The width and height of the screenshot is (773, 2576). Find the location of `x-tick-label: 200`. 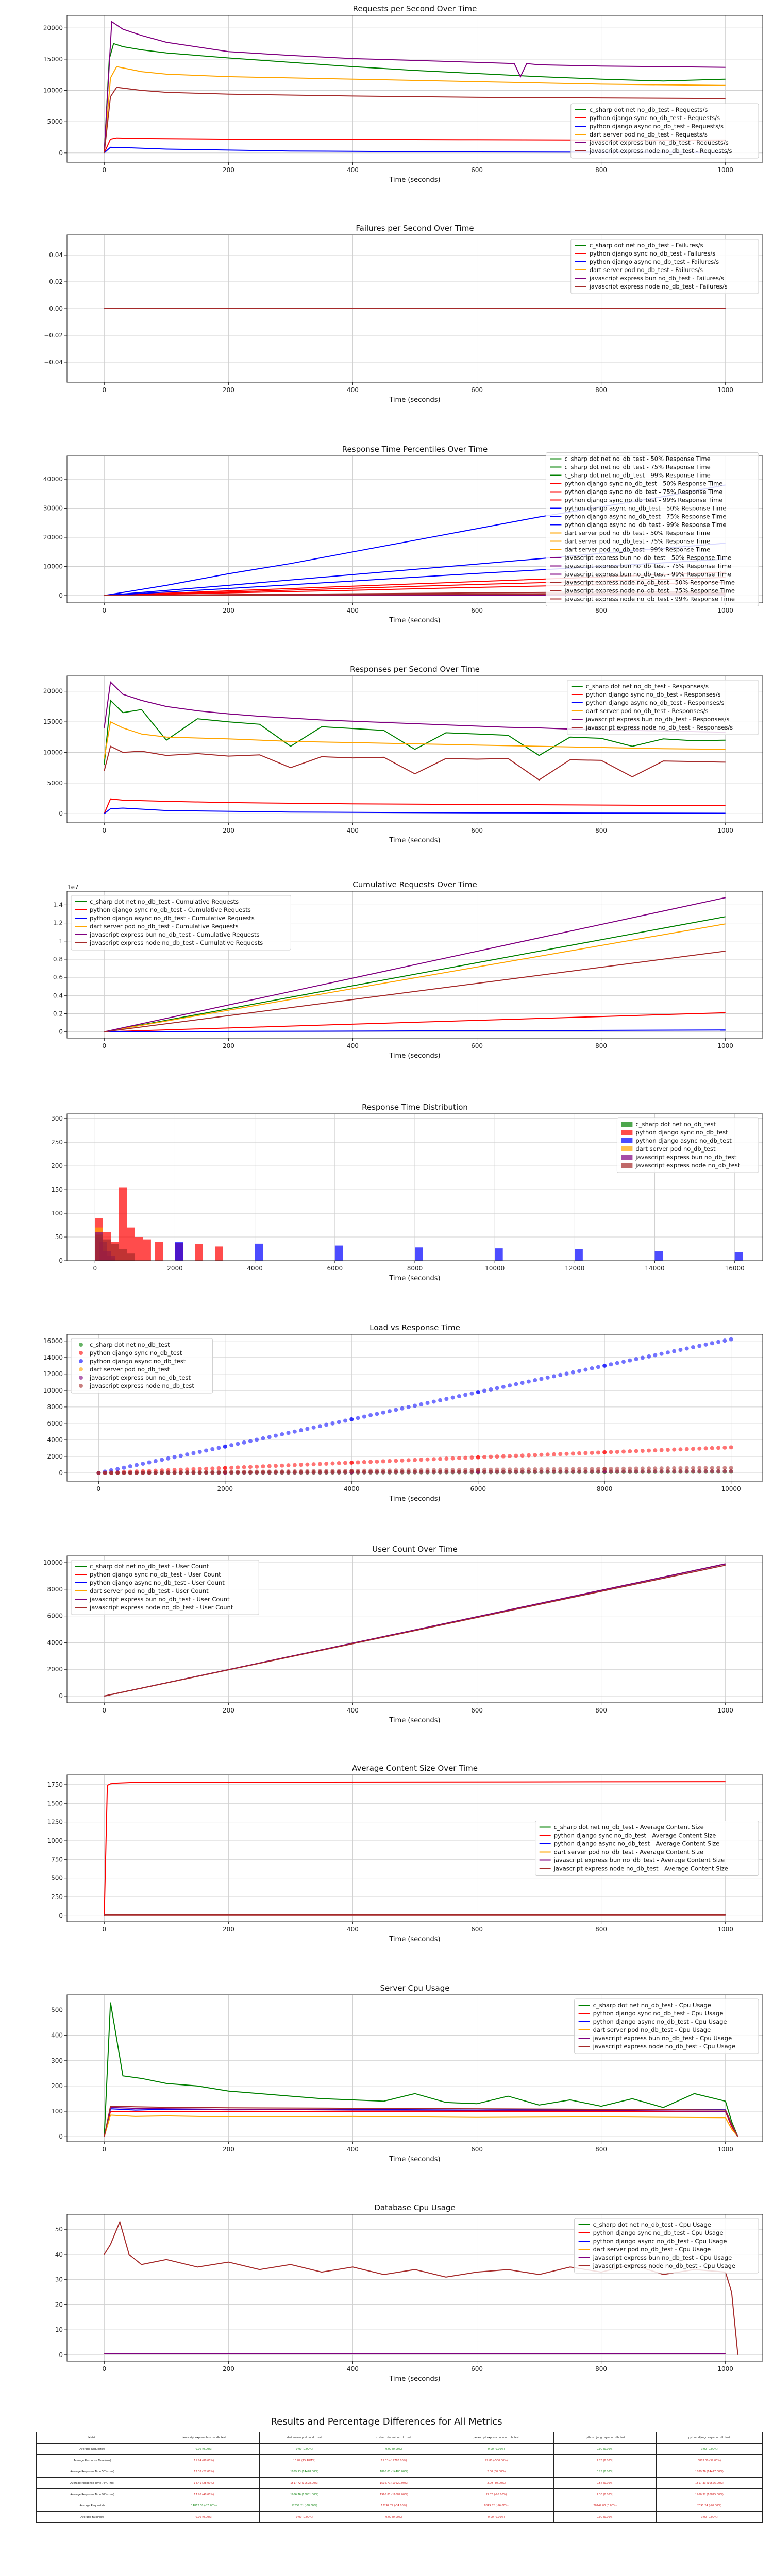

x-tick-label: 200 is located at coordinates (228, 1045).